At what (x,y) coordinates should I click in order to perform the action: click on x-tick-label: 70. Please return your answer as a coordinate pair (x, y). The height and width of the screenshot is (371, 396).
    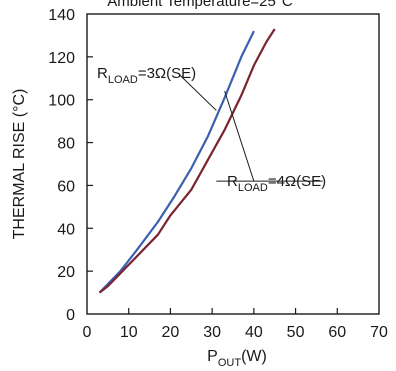
    Looking at the image, I should click on (379, 332).